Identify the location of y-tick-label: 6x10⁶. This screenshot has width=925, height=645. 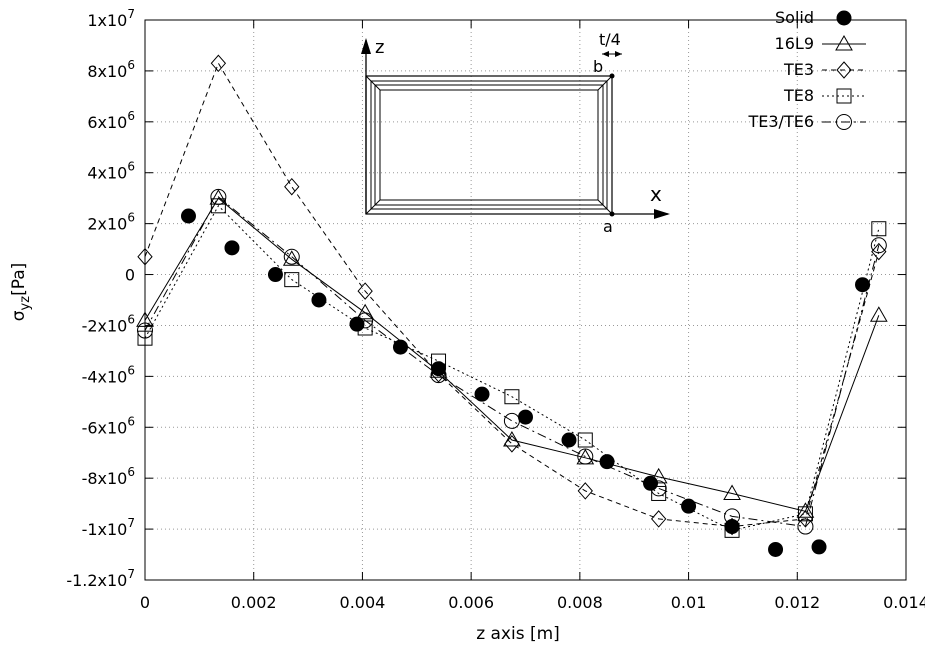
(111, 120).